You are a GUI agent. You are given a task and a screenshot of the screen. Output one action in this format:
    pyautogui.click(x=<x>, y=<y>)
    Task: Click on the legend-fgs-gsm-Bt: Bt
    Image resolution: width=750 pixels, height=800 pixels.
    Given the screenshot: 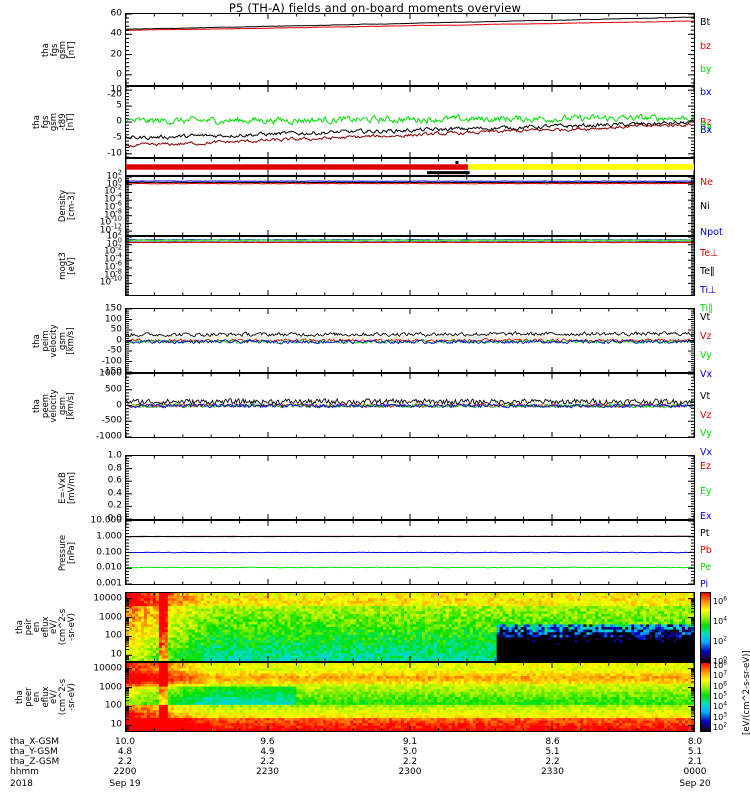 What is the action you would take?
    pyautogui.click(x=705, y=22)
    